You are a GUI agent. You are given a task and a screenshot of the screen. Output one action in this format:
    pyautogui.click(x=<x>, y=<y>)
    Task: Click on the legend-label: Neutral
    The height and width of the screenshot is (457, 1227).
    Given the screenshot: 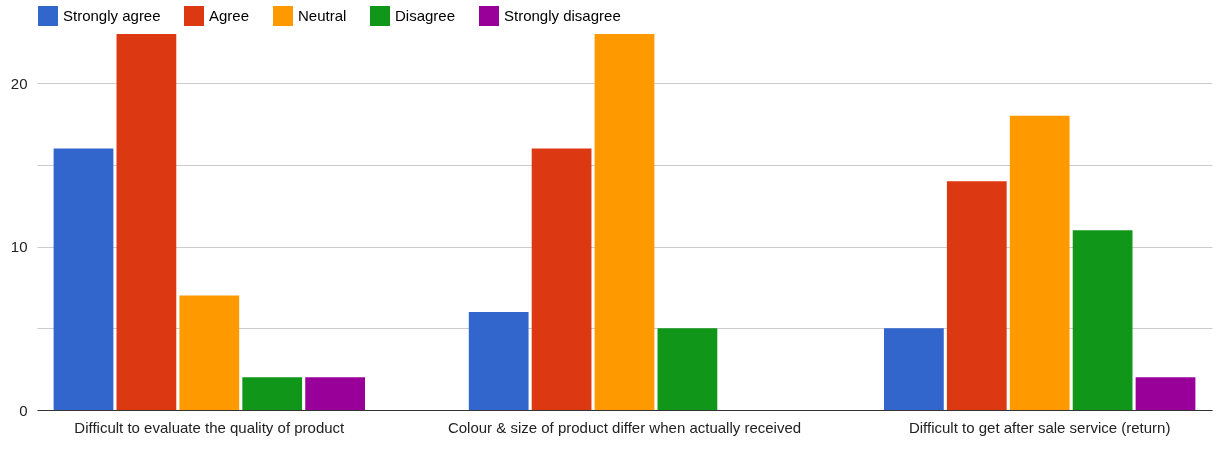 What is the action you would take?
    pyautogui.click(x=322, y=15)
    